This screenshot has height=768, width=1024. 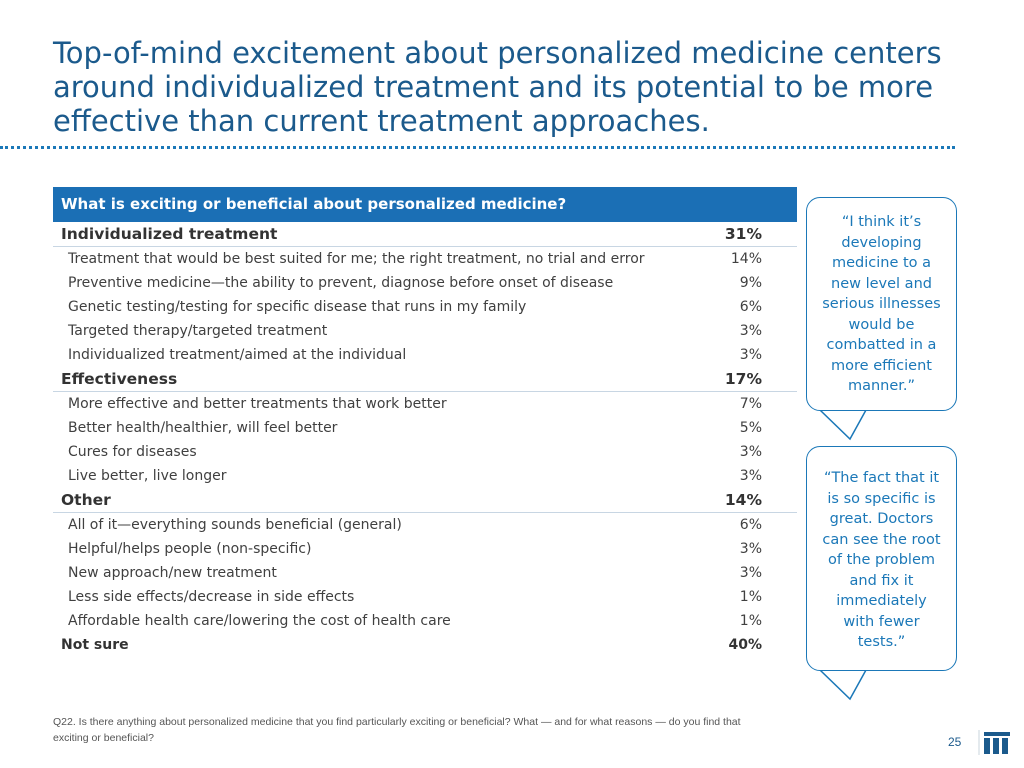 What do you see at coordinates (425, 645) in the screenshot?
I see `not-sure-row: Not sure 40%` at bounding box center [425, 645].